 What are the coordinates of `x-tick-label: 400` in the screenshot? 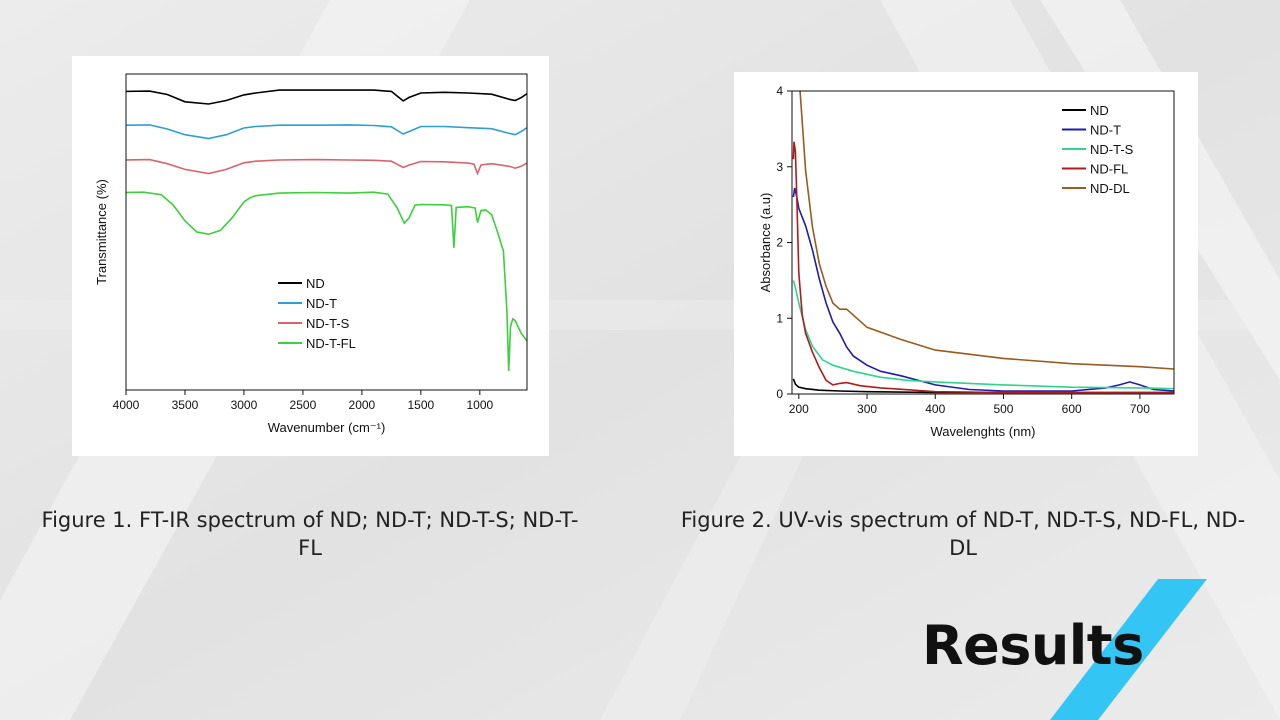 It's located at (935, 409).